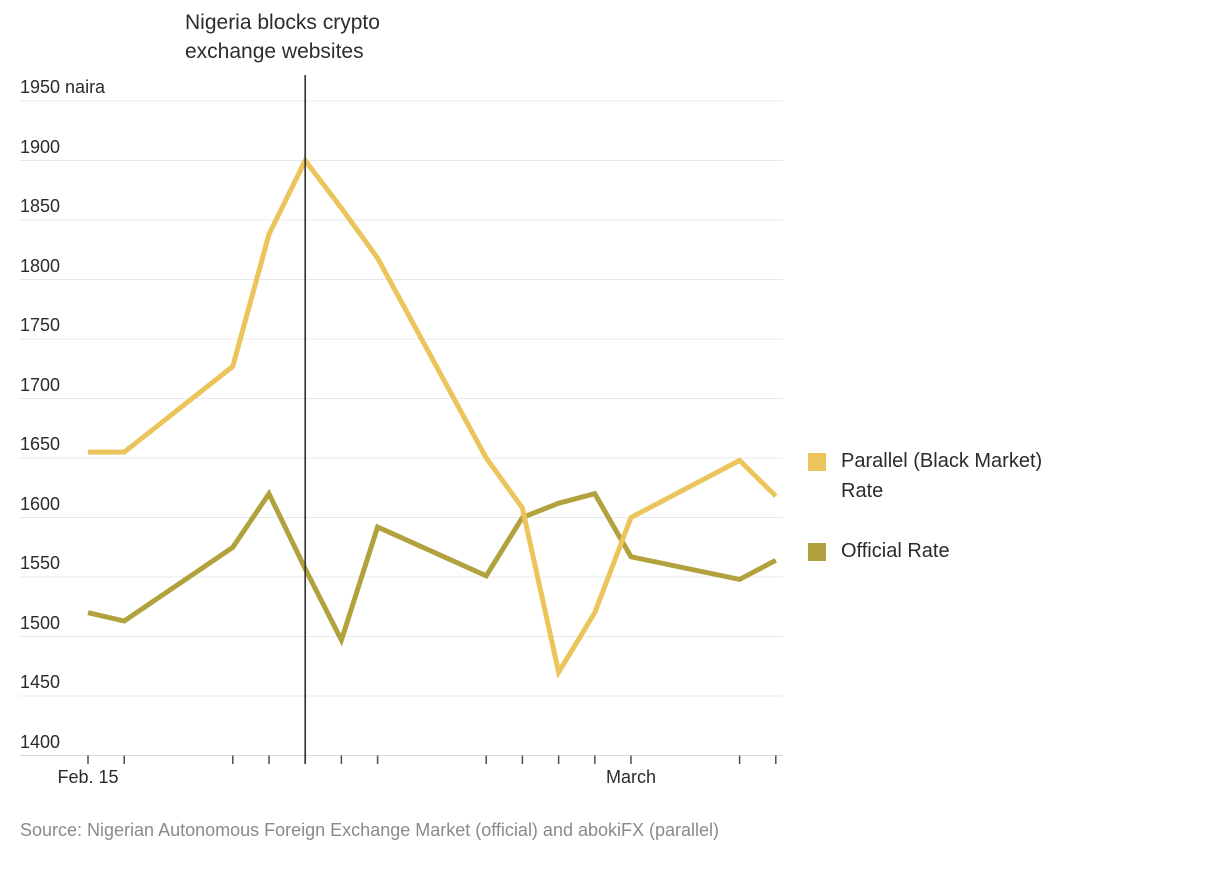 This screenshot has height=873, width=1219. What do you see at coordinates (40, 503) in the screenshot?
I see `y-axis-label: 1600` at bounding box center [40, 503].